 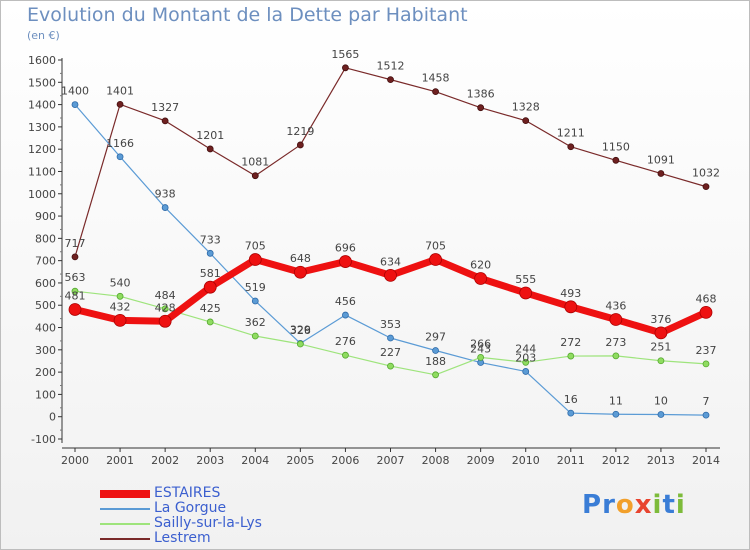 What do you see at coordinates (75, 91) in the screenshot?
I see `data-label-la-gorgue: 1400` at bounding box center [75, 91].